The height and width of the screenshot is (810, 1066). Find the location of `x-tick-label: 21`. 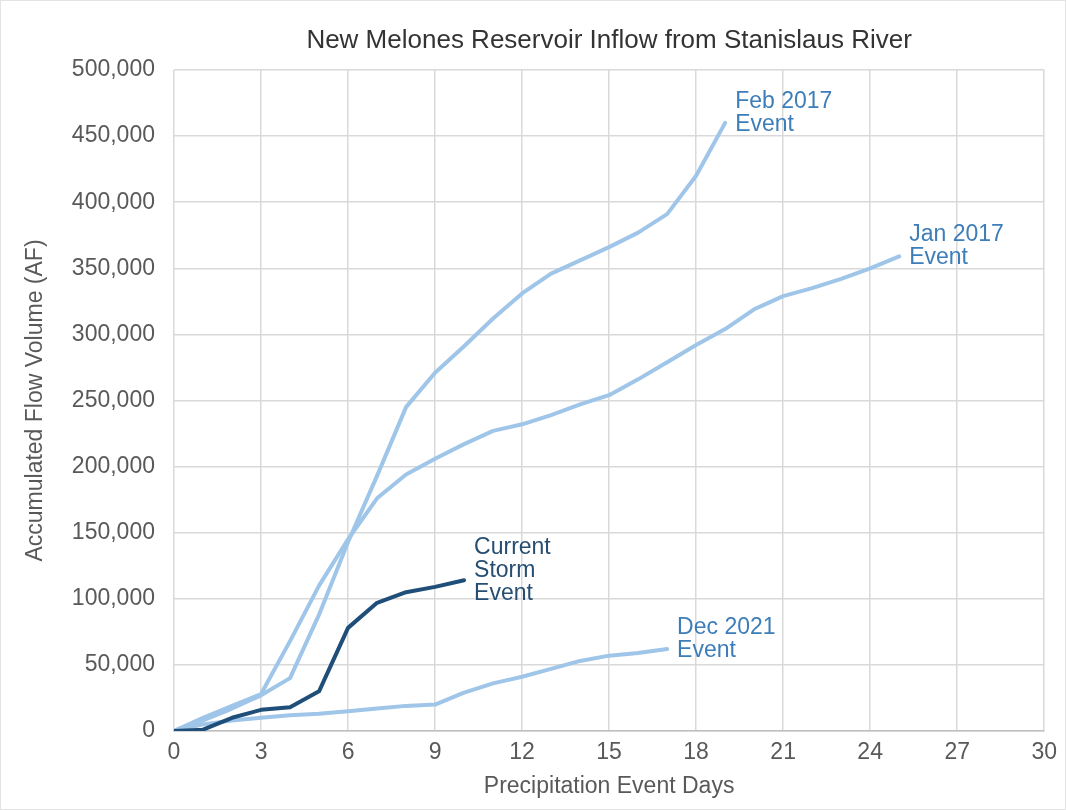

x-tick-label: 21 is located at coordinates (783, 751).